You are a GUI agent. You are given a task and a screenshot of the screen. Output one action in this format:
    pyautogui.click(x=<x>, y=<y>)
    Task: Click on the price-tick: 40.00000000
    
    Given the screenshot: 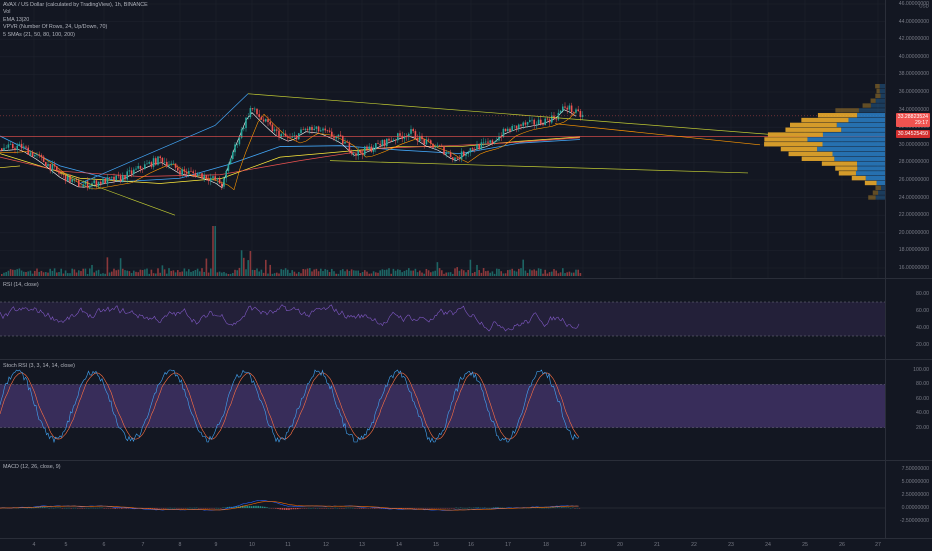 What is the action you would take?
    pyautogui.click(x=914, y=57)
    